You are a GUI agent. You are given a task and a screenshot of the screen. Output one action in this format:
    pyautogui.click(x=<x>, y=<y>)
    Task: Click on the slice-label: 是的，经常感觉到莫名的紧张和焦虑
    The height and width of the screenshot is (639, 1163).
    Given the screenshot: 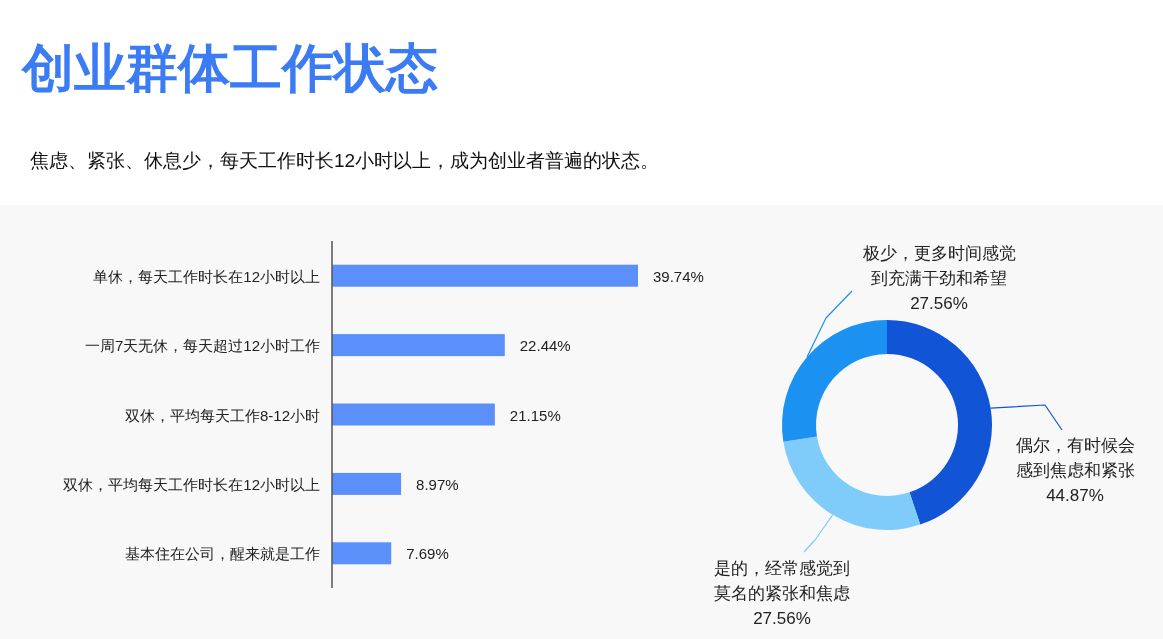 What is the action you would take?
    pyautogui.click(x=782, y=580)
    